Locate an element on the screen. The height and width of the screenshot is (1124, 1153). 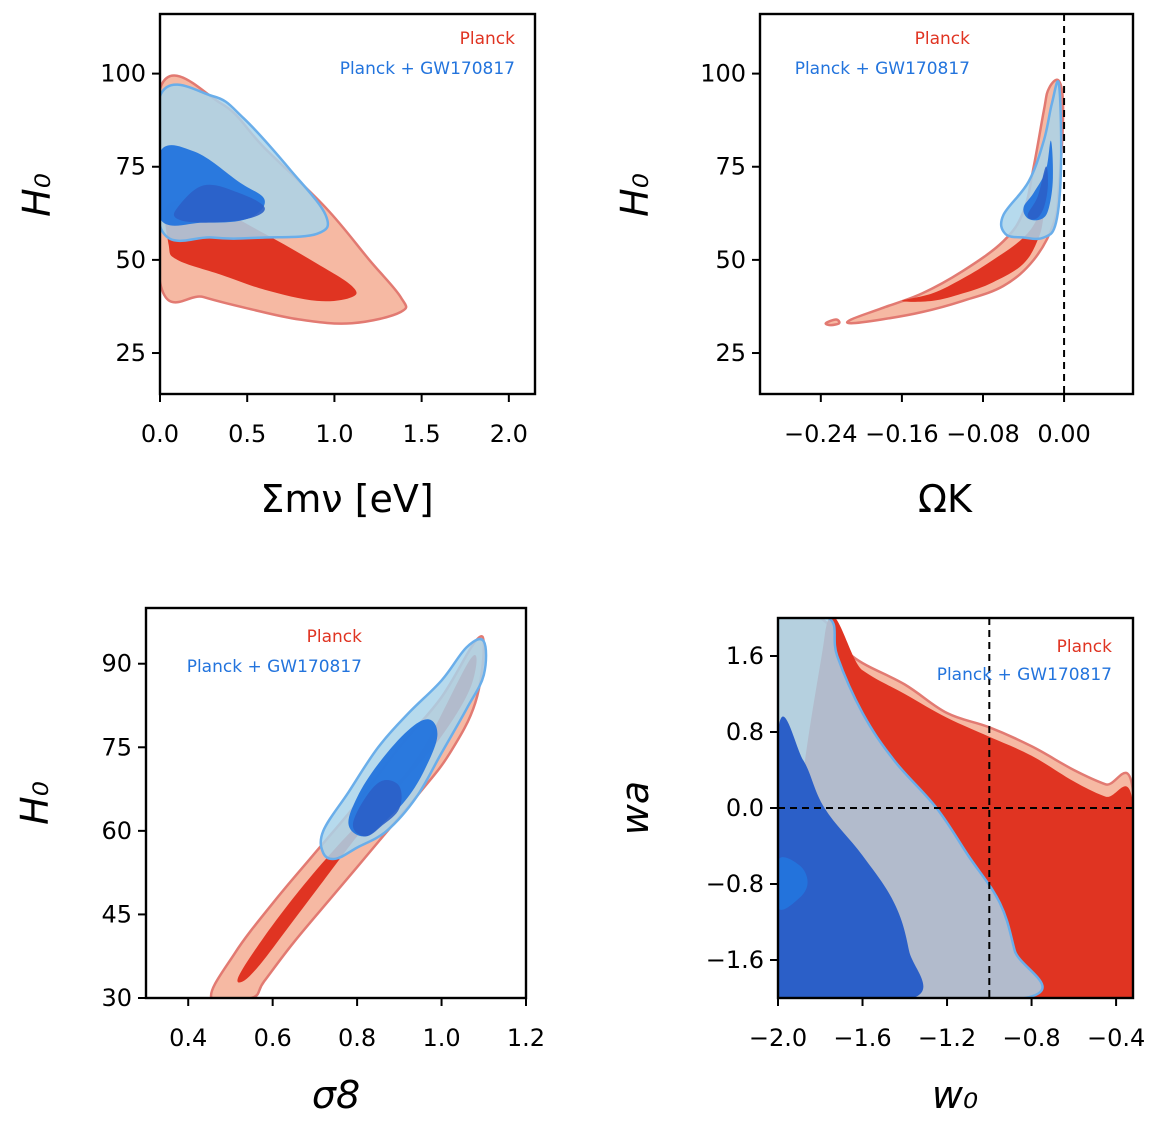
legend-planck-p3: Planck is located at coordinates (335, 637).